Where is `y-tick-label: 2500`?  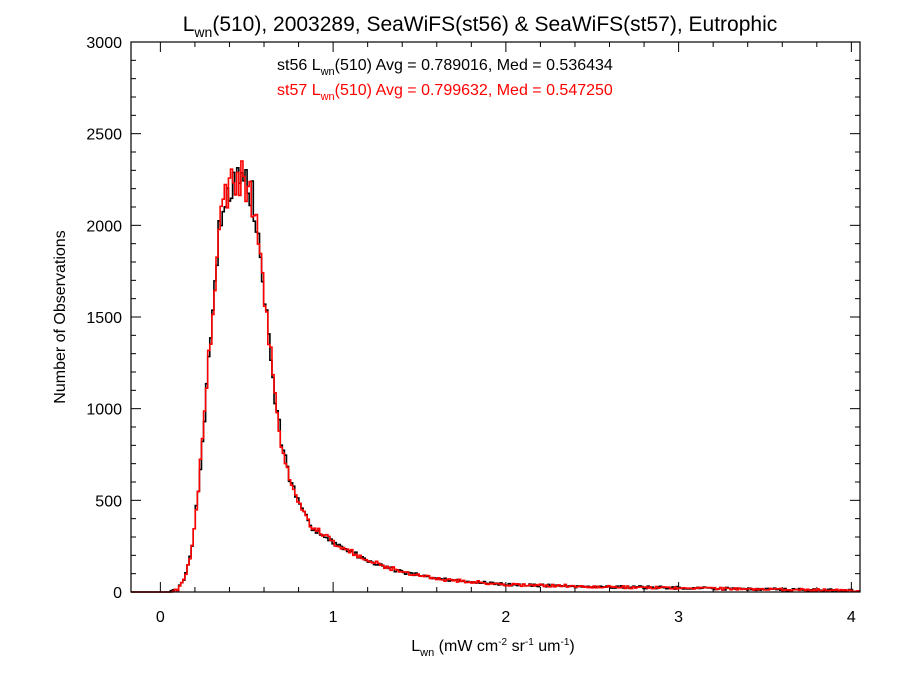
y-tick-label: 2500 is located at coordinates (104, 135).